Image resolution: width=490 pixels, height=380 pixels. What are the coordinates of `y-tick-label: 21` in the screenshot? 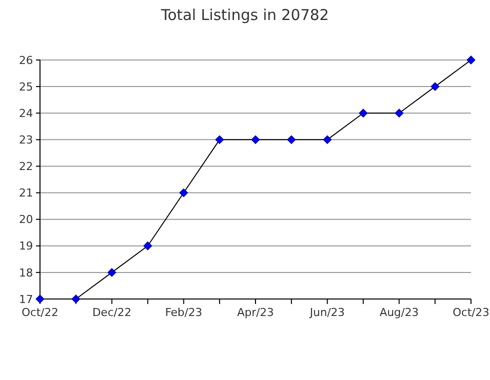 It's located at (26, 193).